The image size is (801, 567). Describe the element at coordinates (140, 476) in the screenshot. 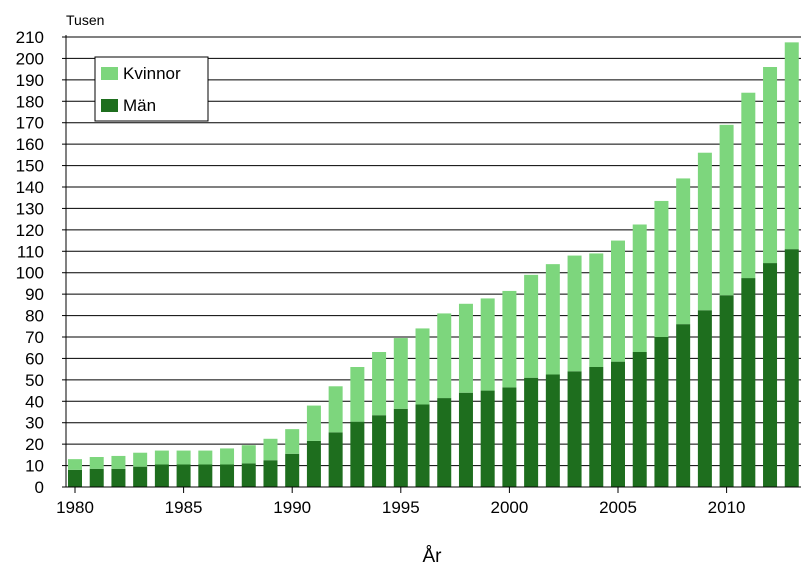

I see `bar-m-n-1983` at that location.